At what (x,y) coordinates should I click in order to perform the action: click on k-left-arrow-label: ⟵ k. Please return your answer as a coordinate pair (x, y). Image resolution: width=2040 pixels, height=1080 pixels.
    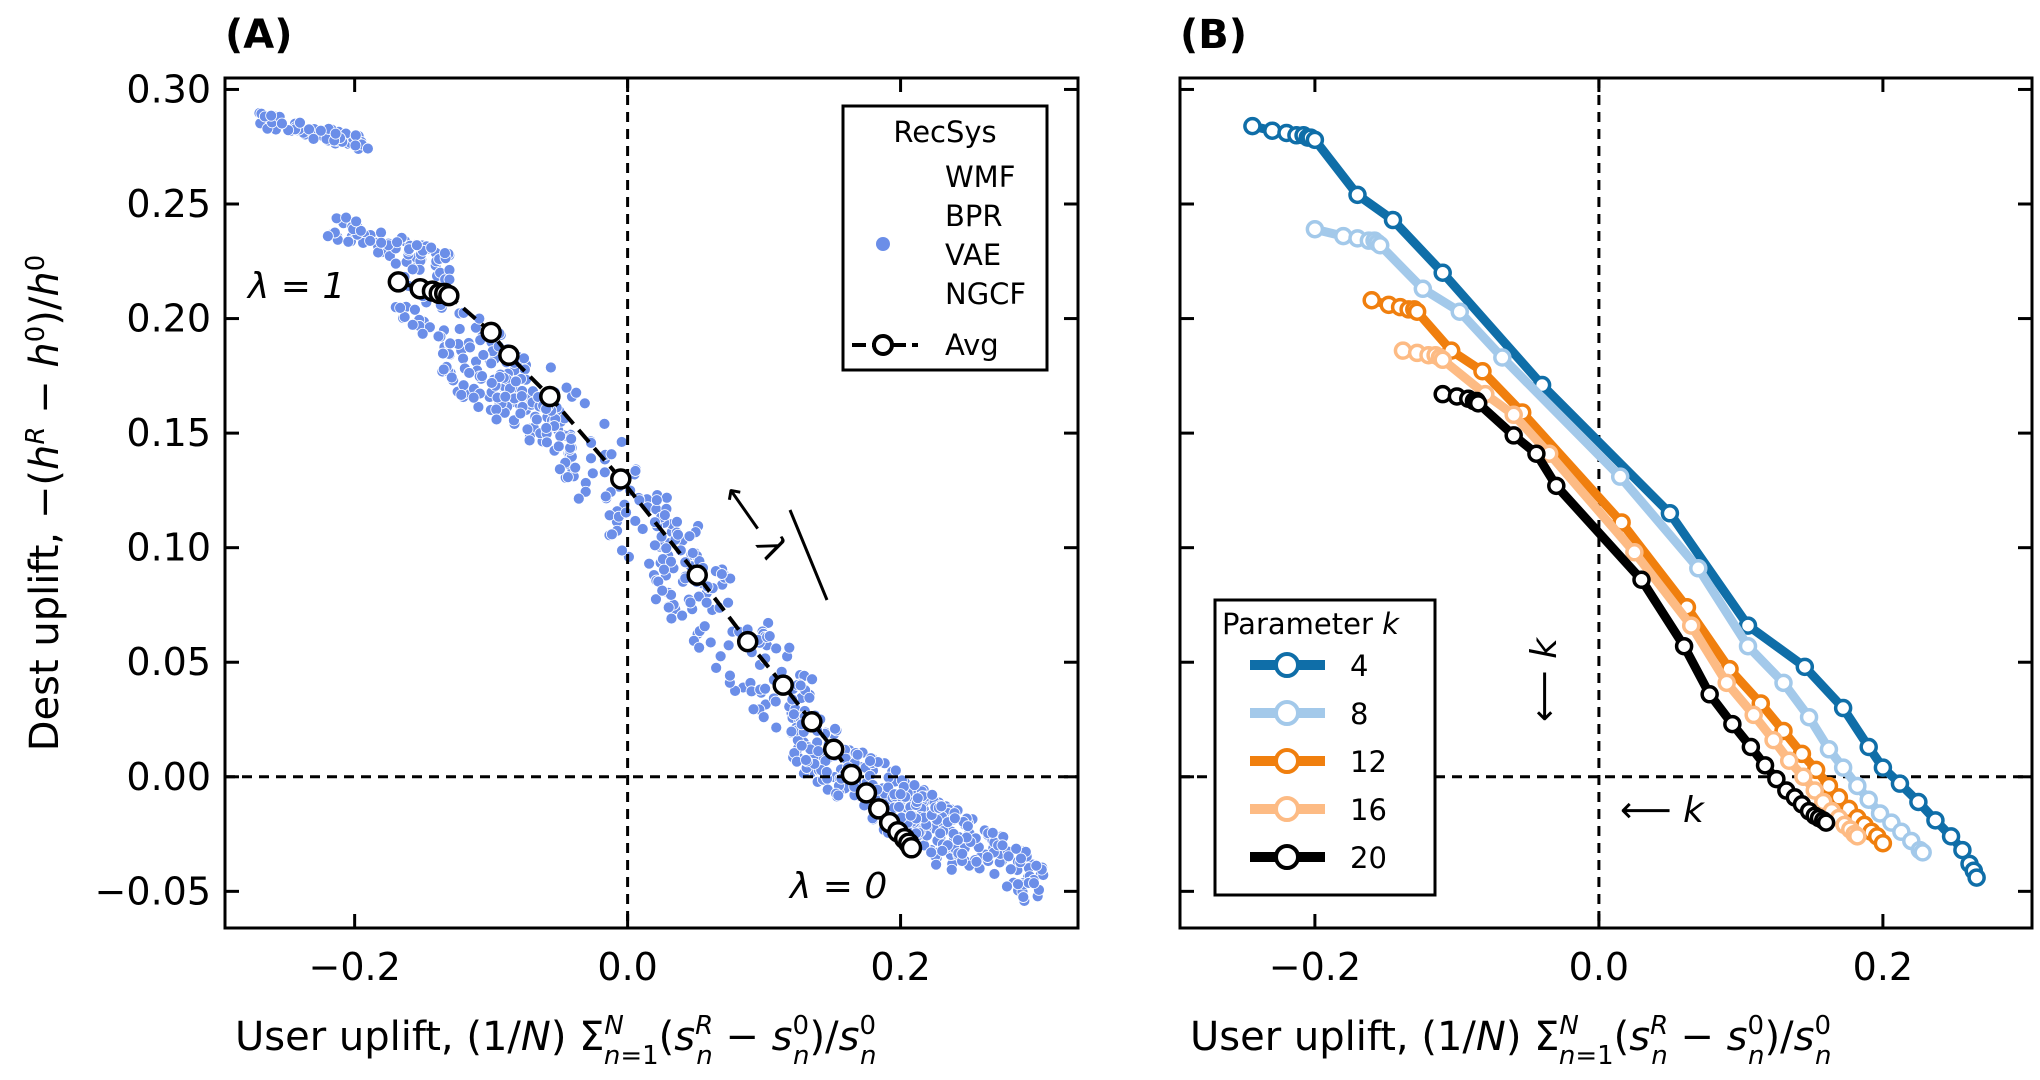
    Looking at the image, I should click on (1663, 810).